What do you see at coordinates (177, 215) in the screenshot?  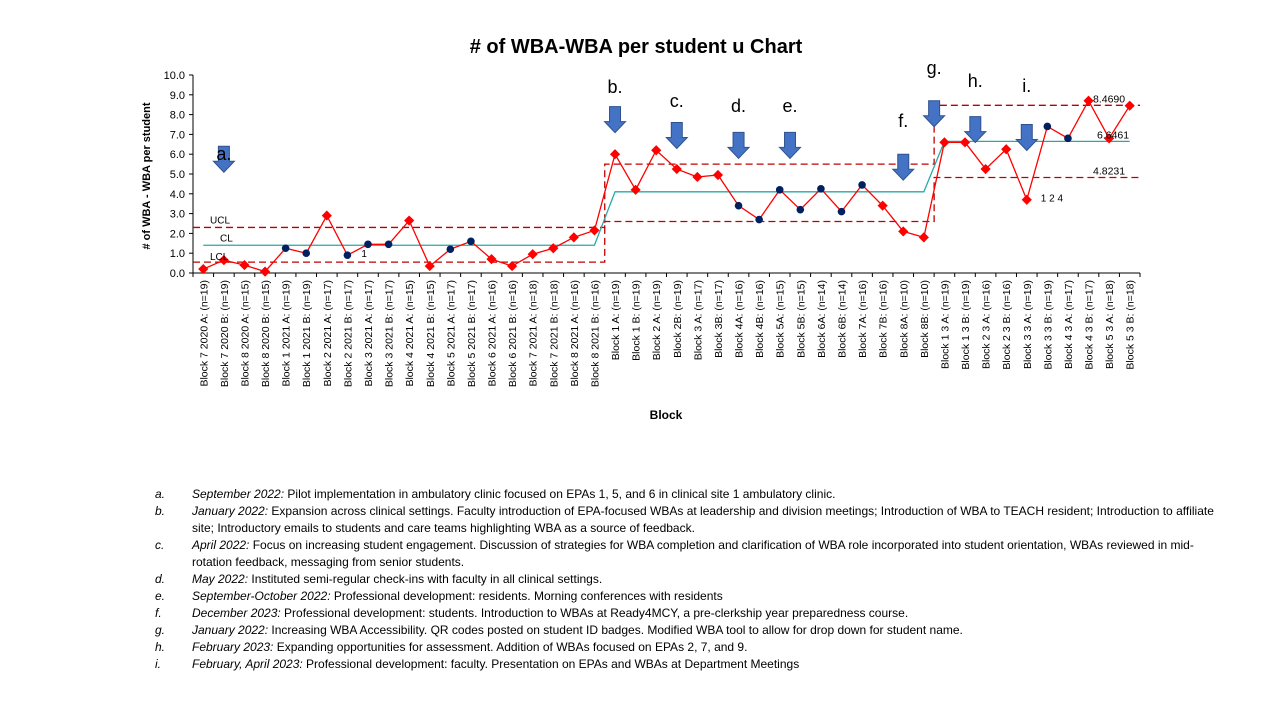 I see `y-tick-label: 3.0` at bounding box center [177, 215].